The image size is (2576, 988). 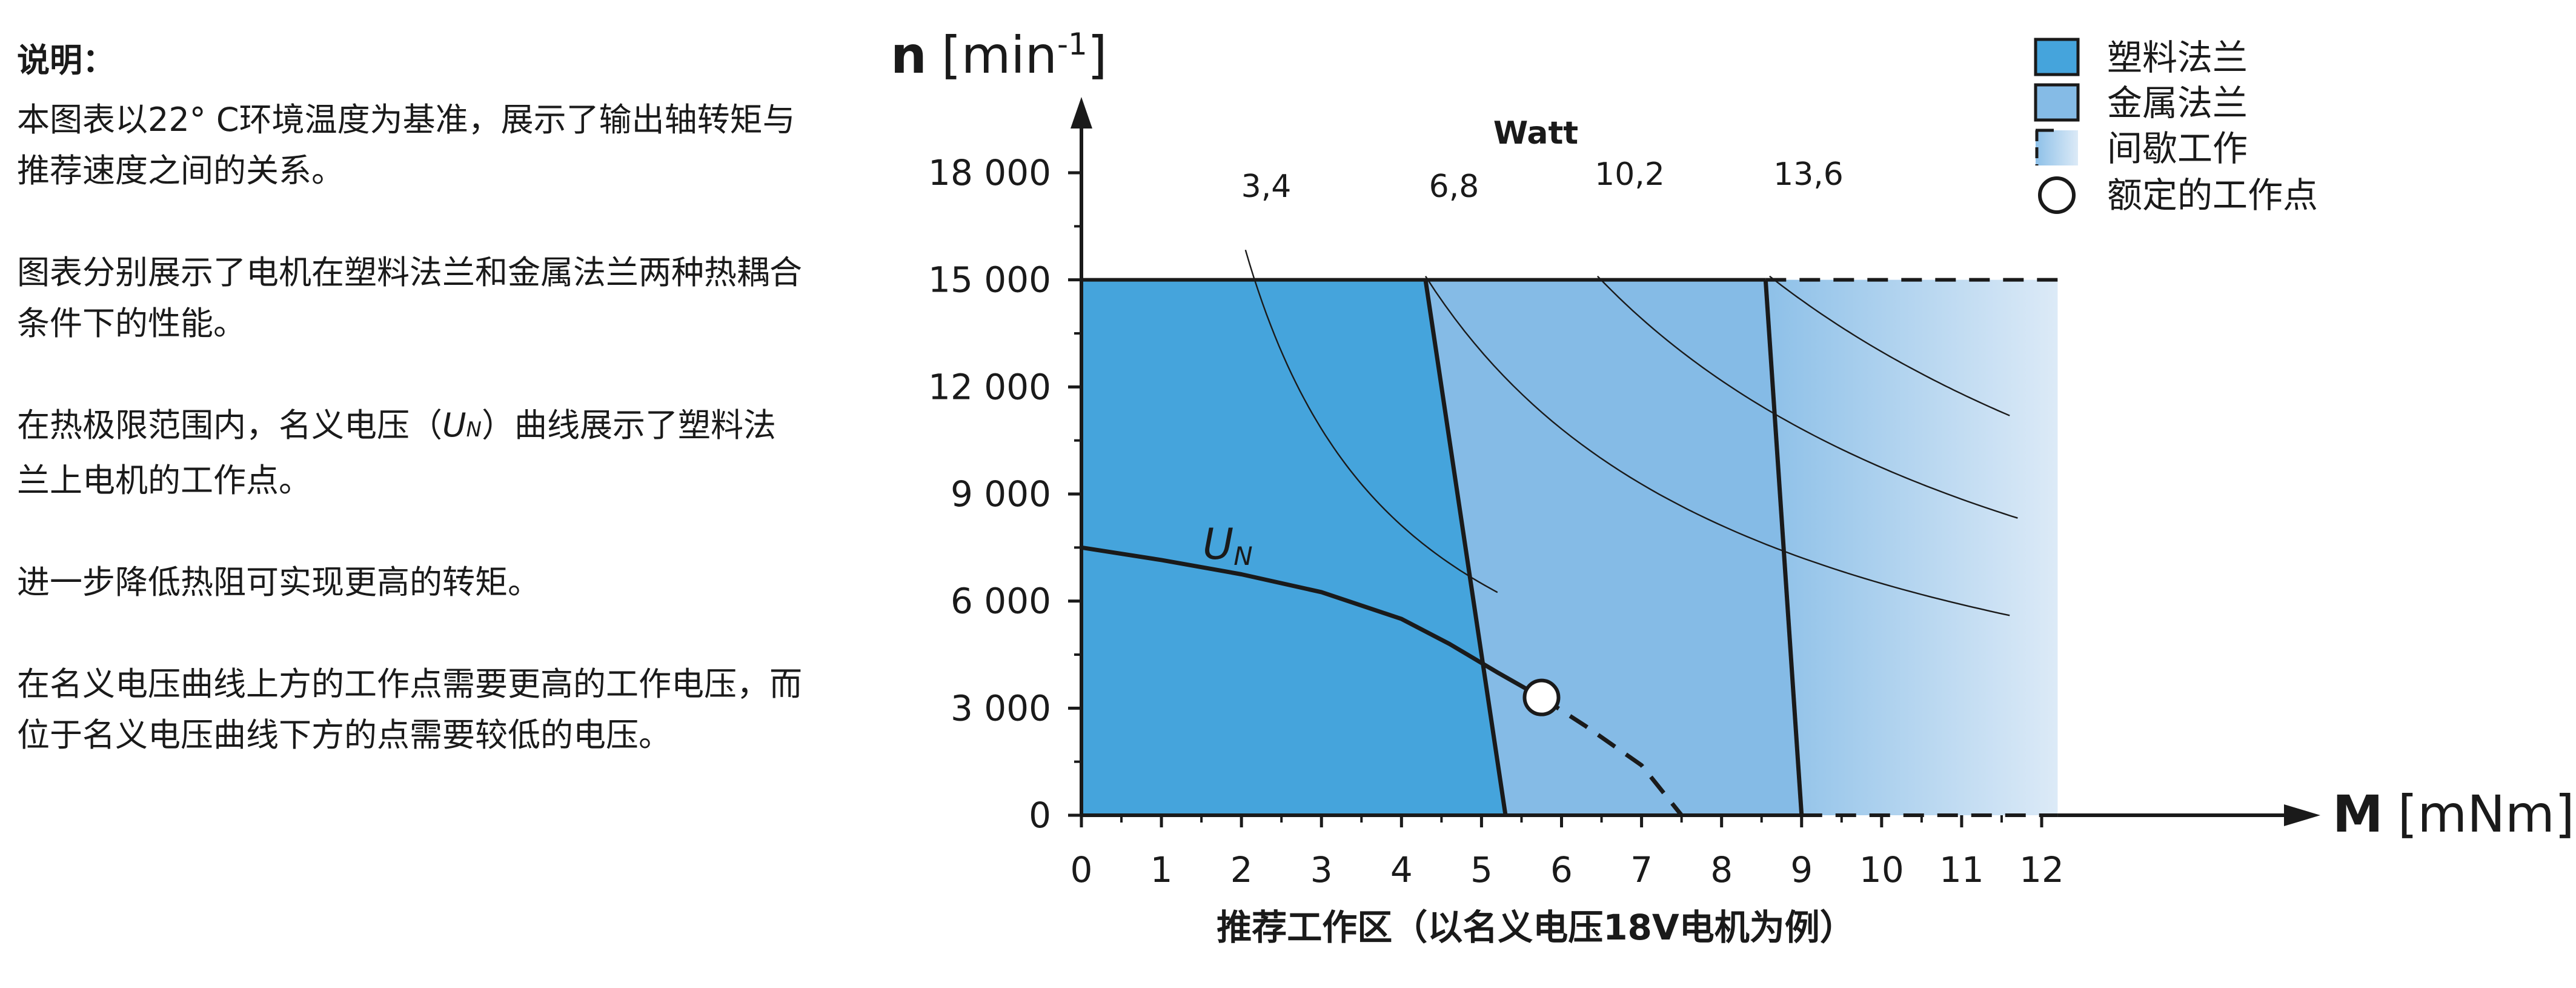 I want to click on power-label-4: 13,6, so click(x=1808, y=175).